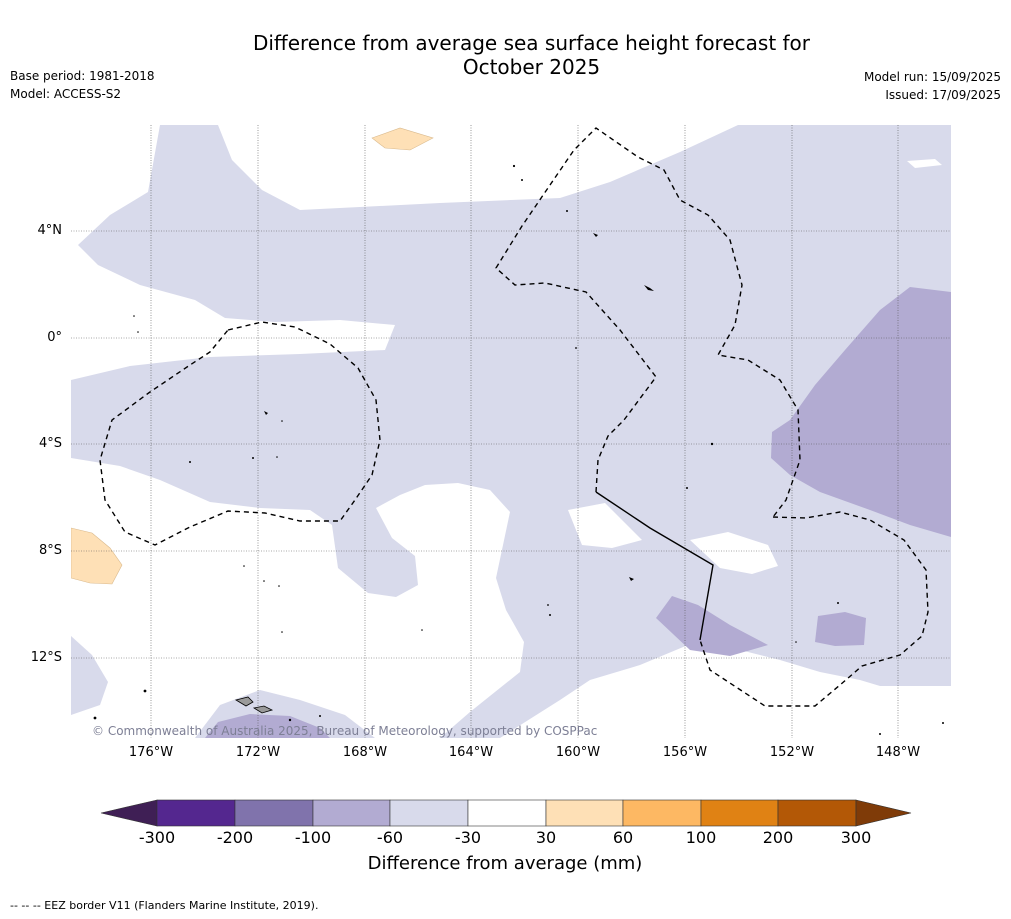  What do you see at coordinates (623, 837) in the screenshot?
I see `colorbar-tick: 60` at bounding box center [623, 837].